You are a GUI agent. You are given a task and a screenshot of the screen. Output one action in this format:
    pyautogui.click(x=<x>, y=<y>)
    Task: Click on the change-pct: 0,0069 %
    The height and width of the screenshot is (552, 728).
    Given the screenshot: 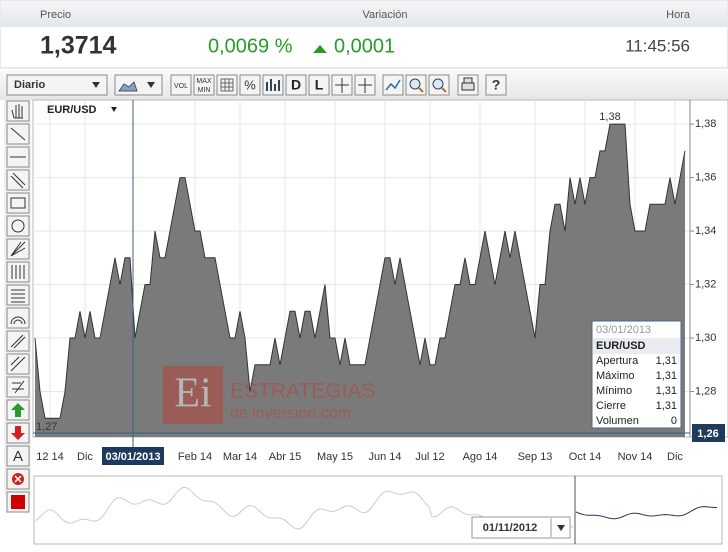 What is the action you would take?
    pyautogui.click(x=250, y=46)
    